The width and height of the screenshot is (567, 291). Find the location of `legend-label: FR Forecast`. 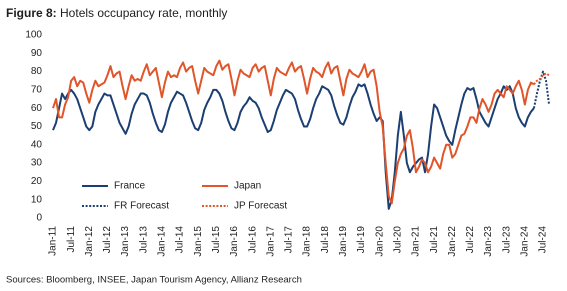

legend-label: FR Forecast is located at coordinates (141, 206).